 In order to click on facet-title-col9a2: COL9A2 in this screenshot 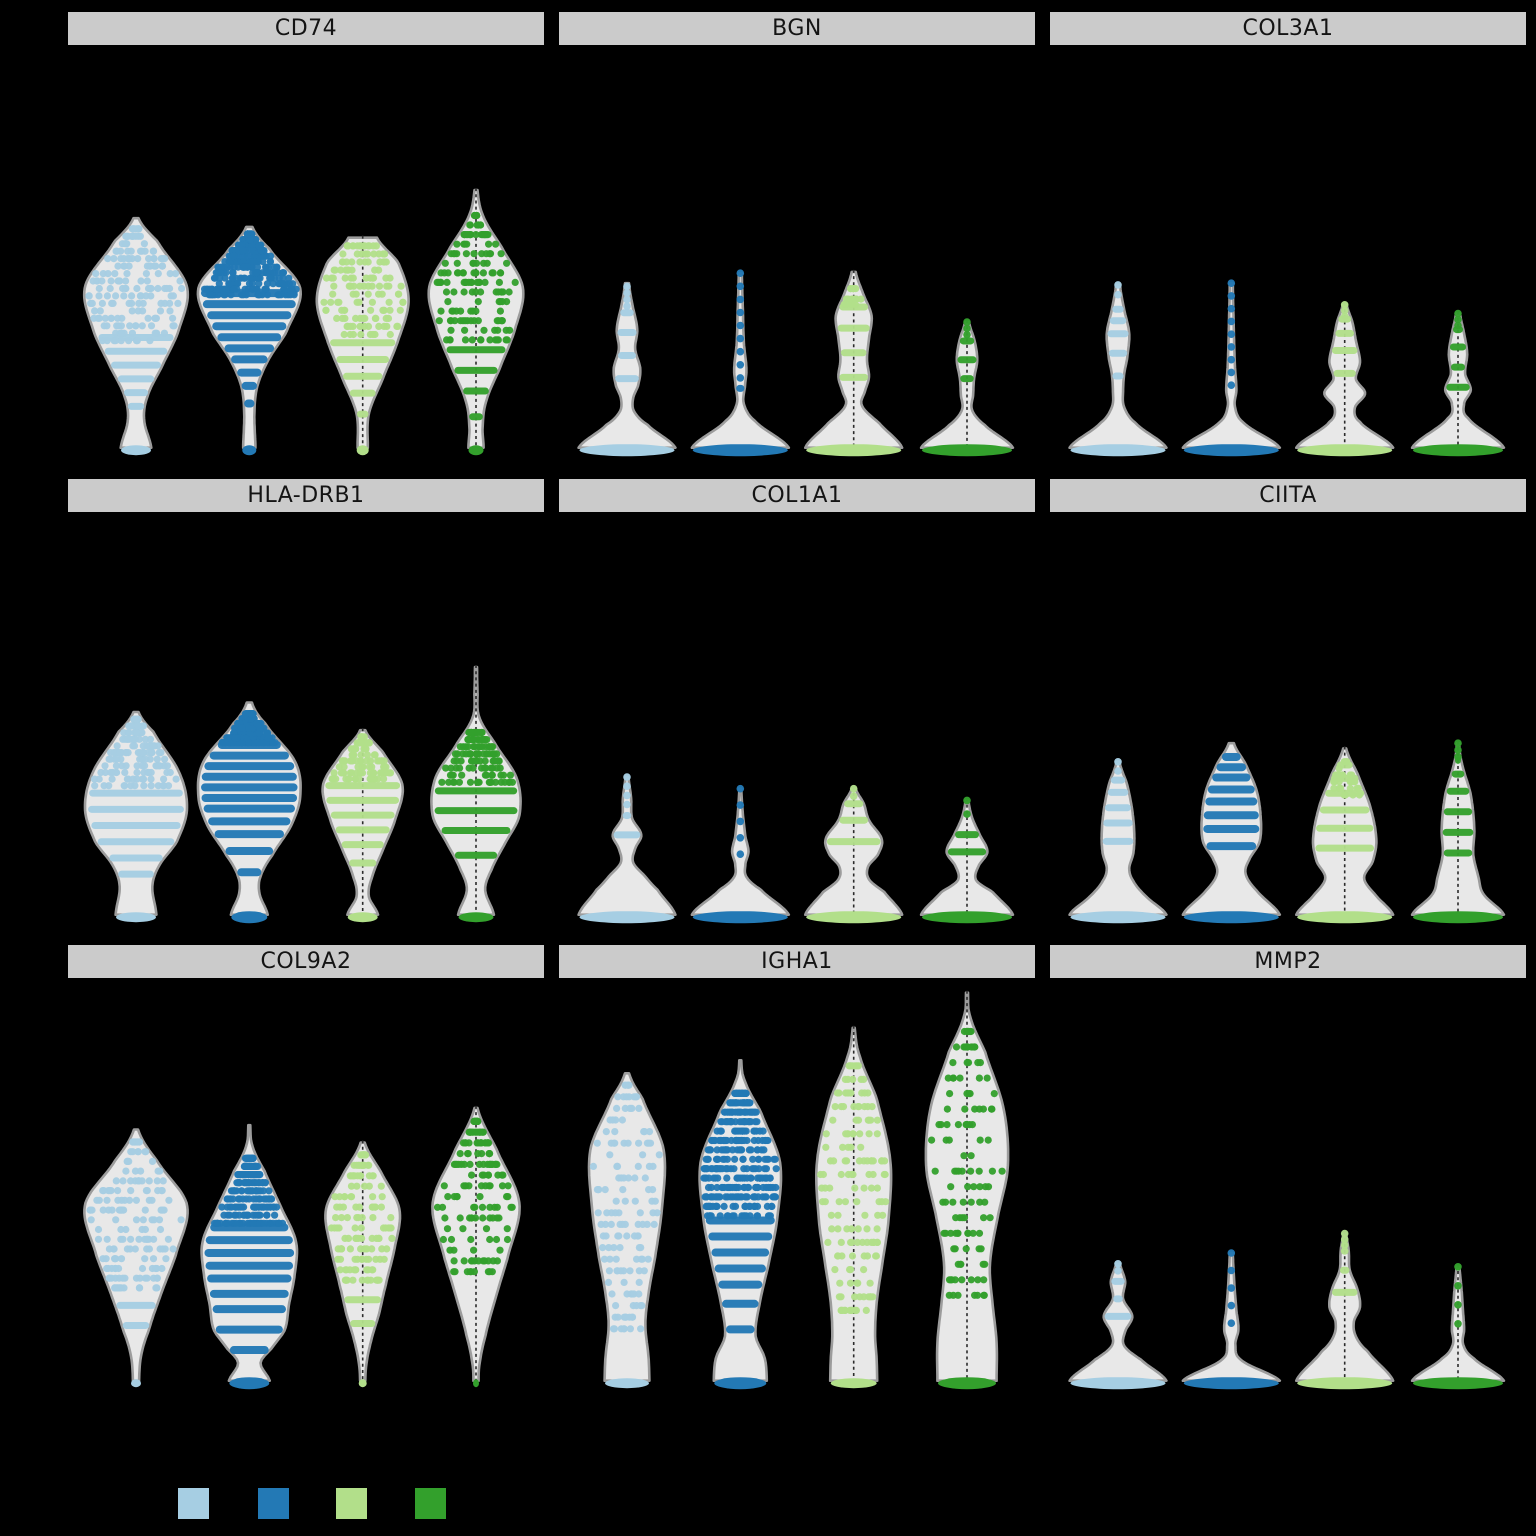, I will do `click(306, 961)`.